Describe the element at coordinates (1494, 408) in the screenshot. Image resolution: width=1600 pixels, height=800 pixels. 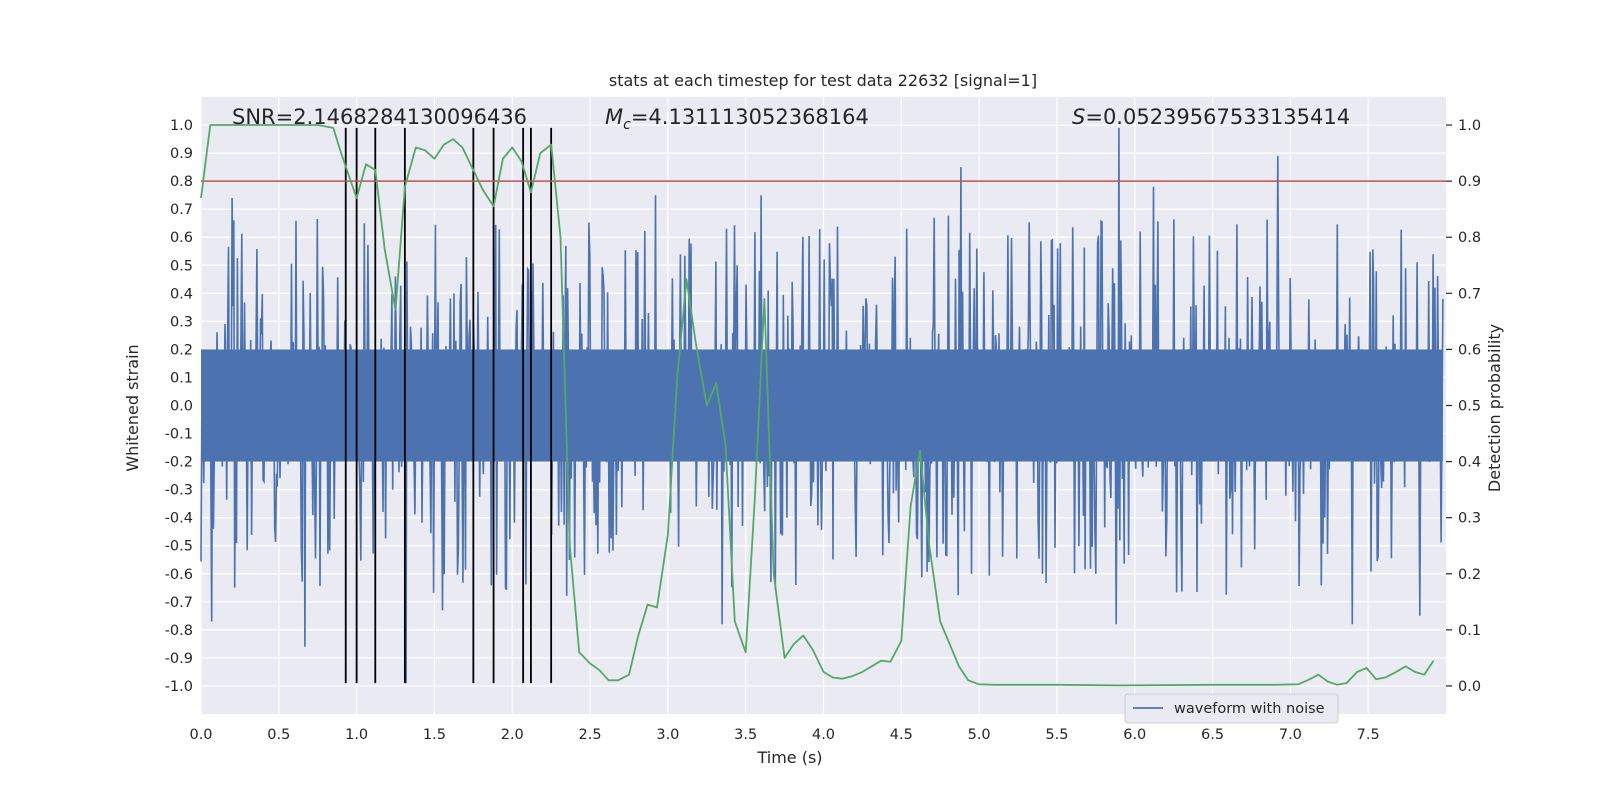
I see `right-y-axis-label: Detection probability` at that location.